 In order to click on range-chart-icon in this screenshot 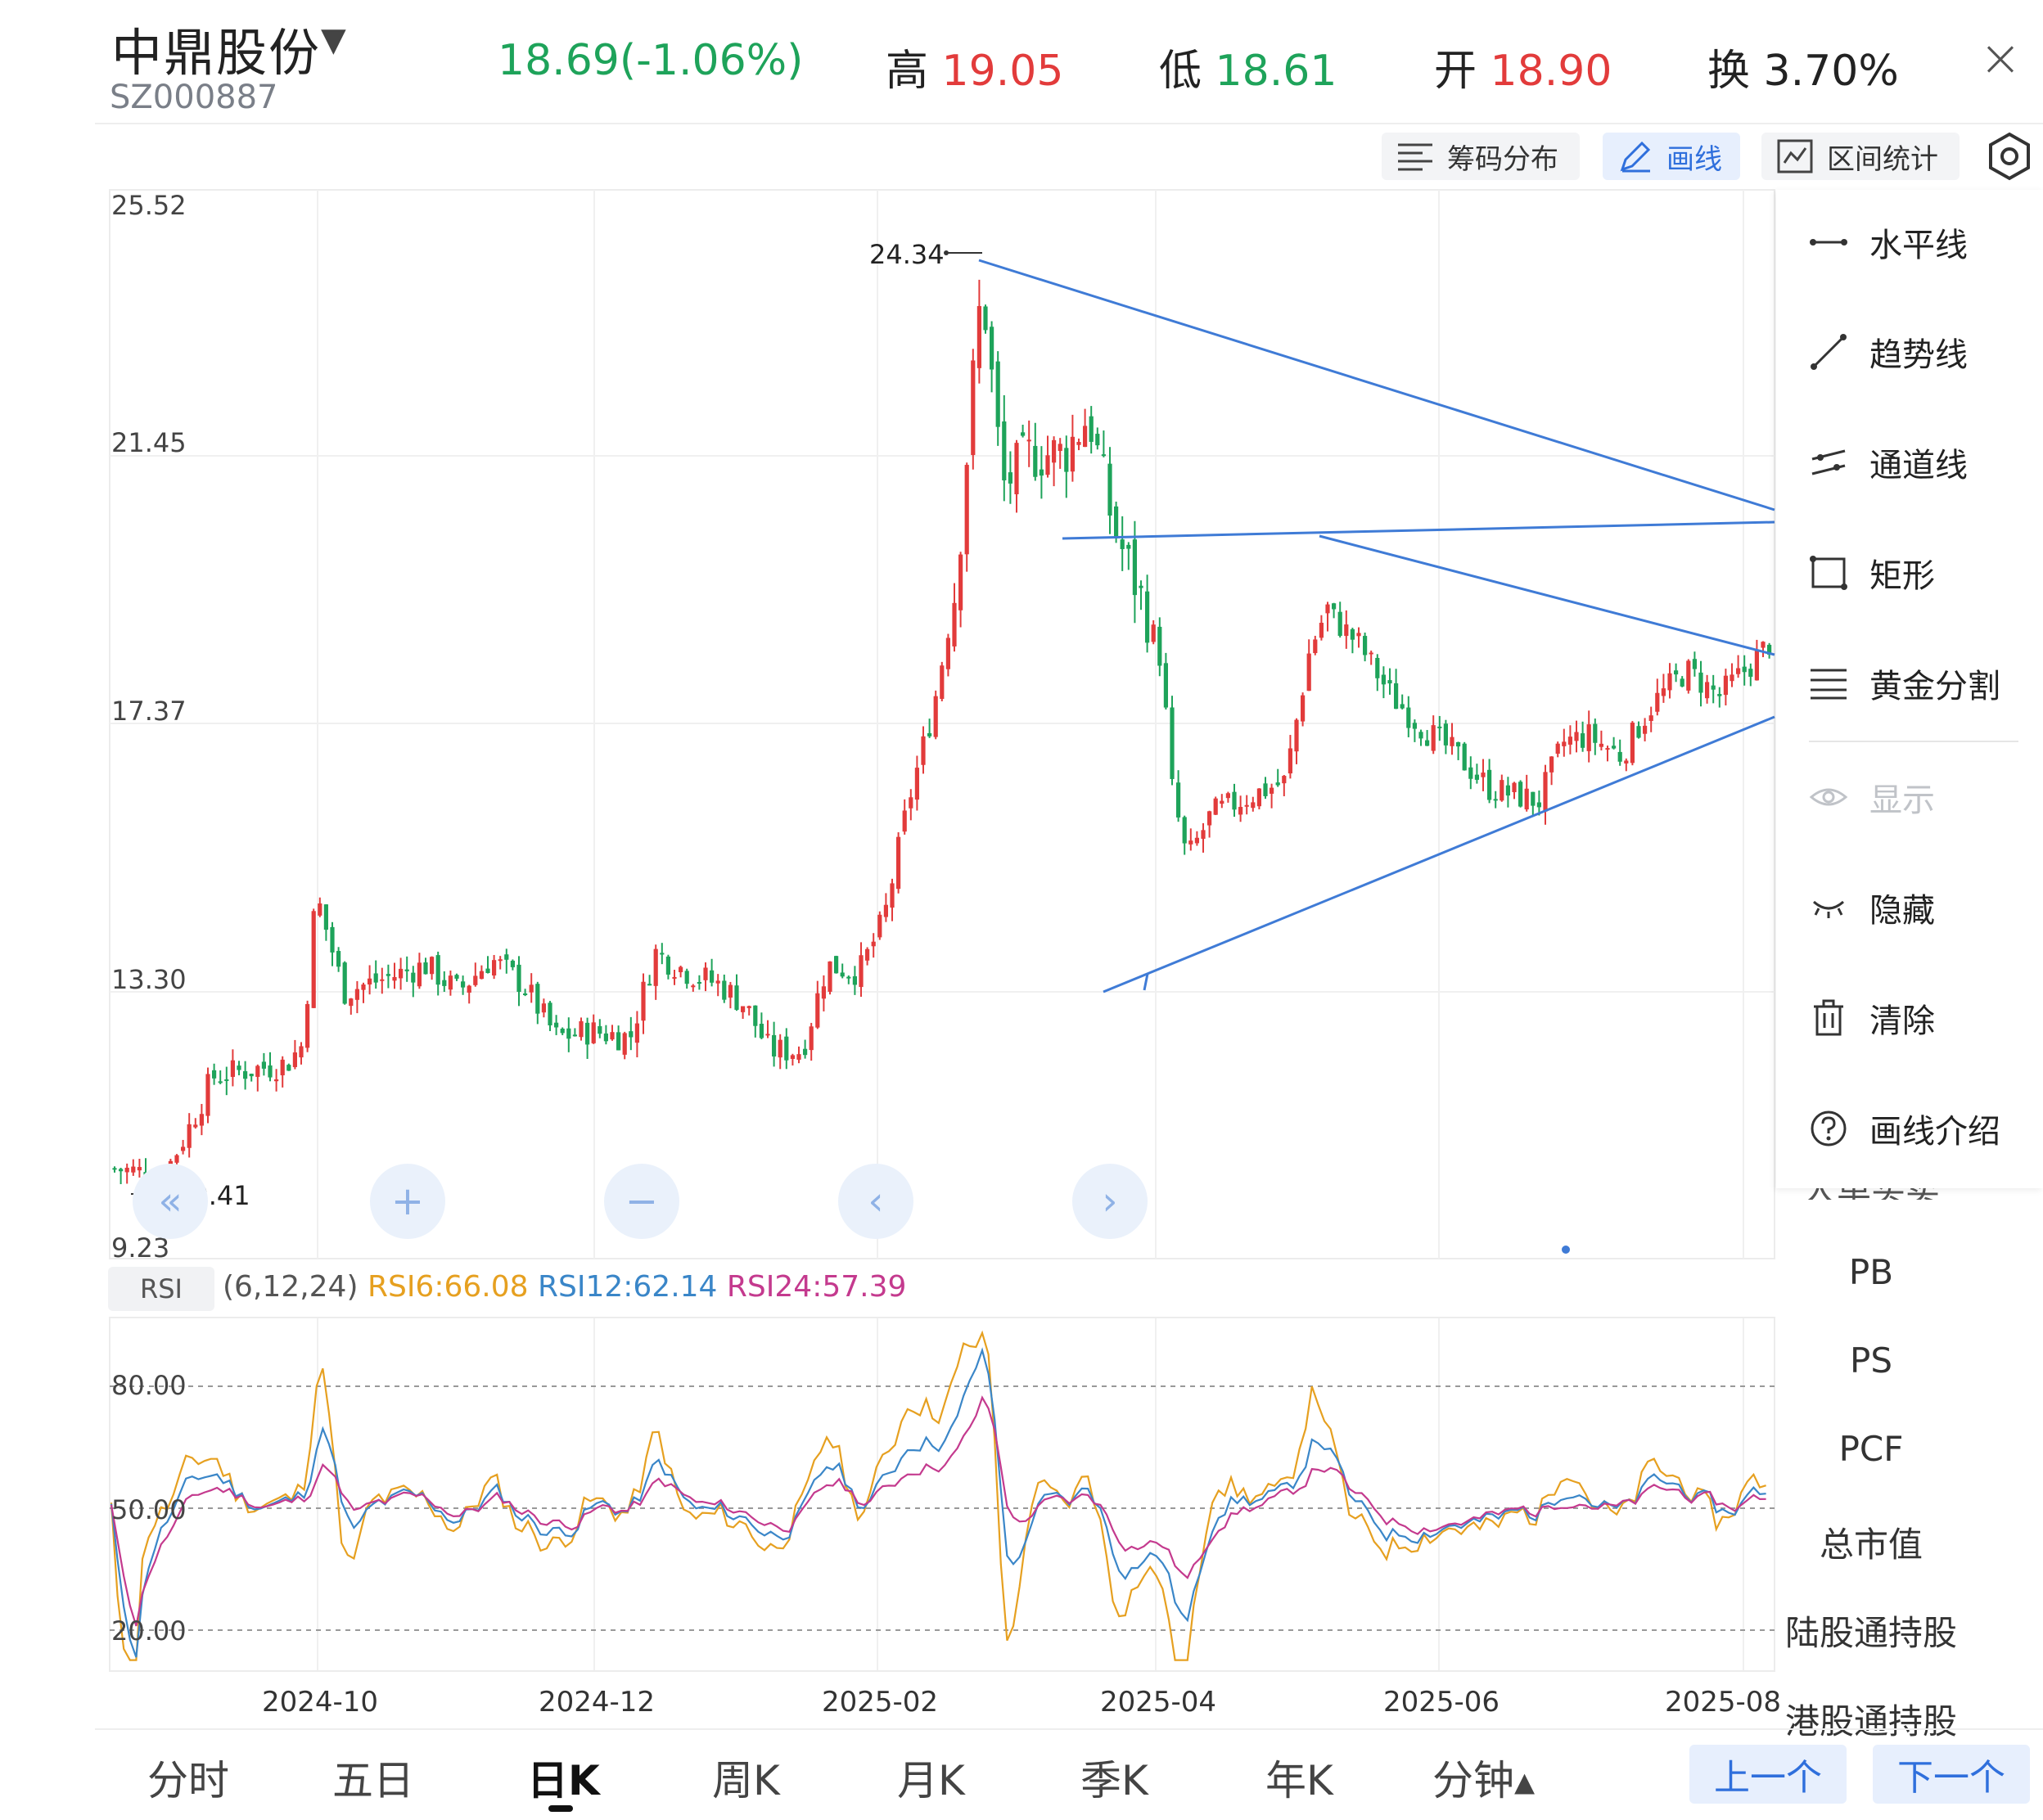, I will do `click(1795, 156)`.